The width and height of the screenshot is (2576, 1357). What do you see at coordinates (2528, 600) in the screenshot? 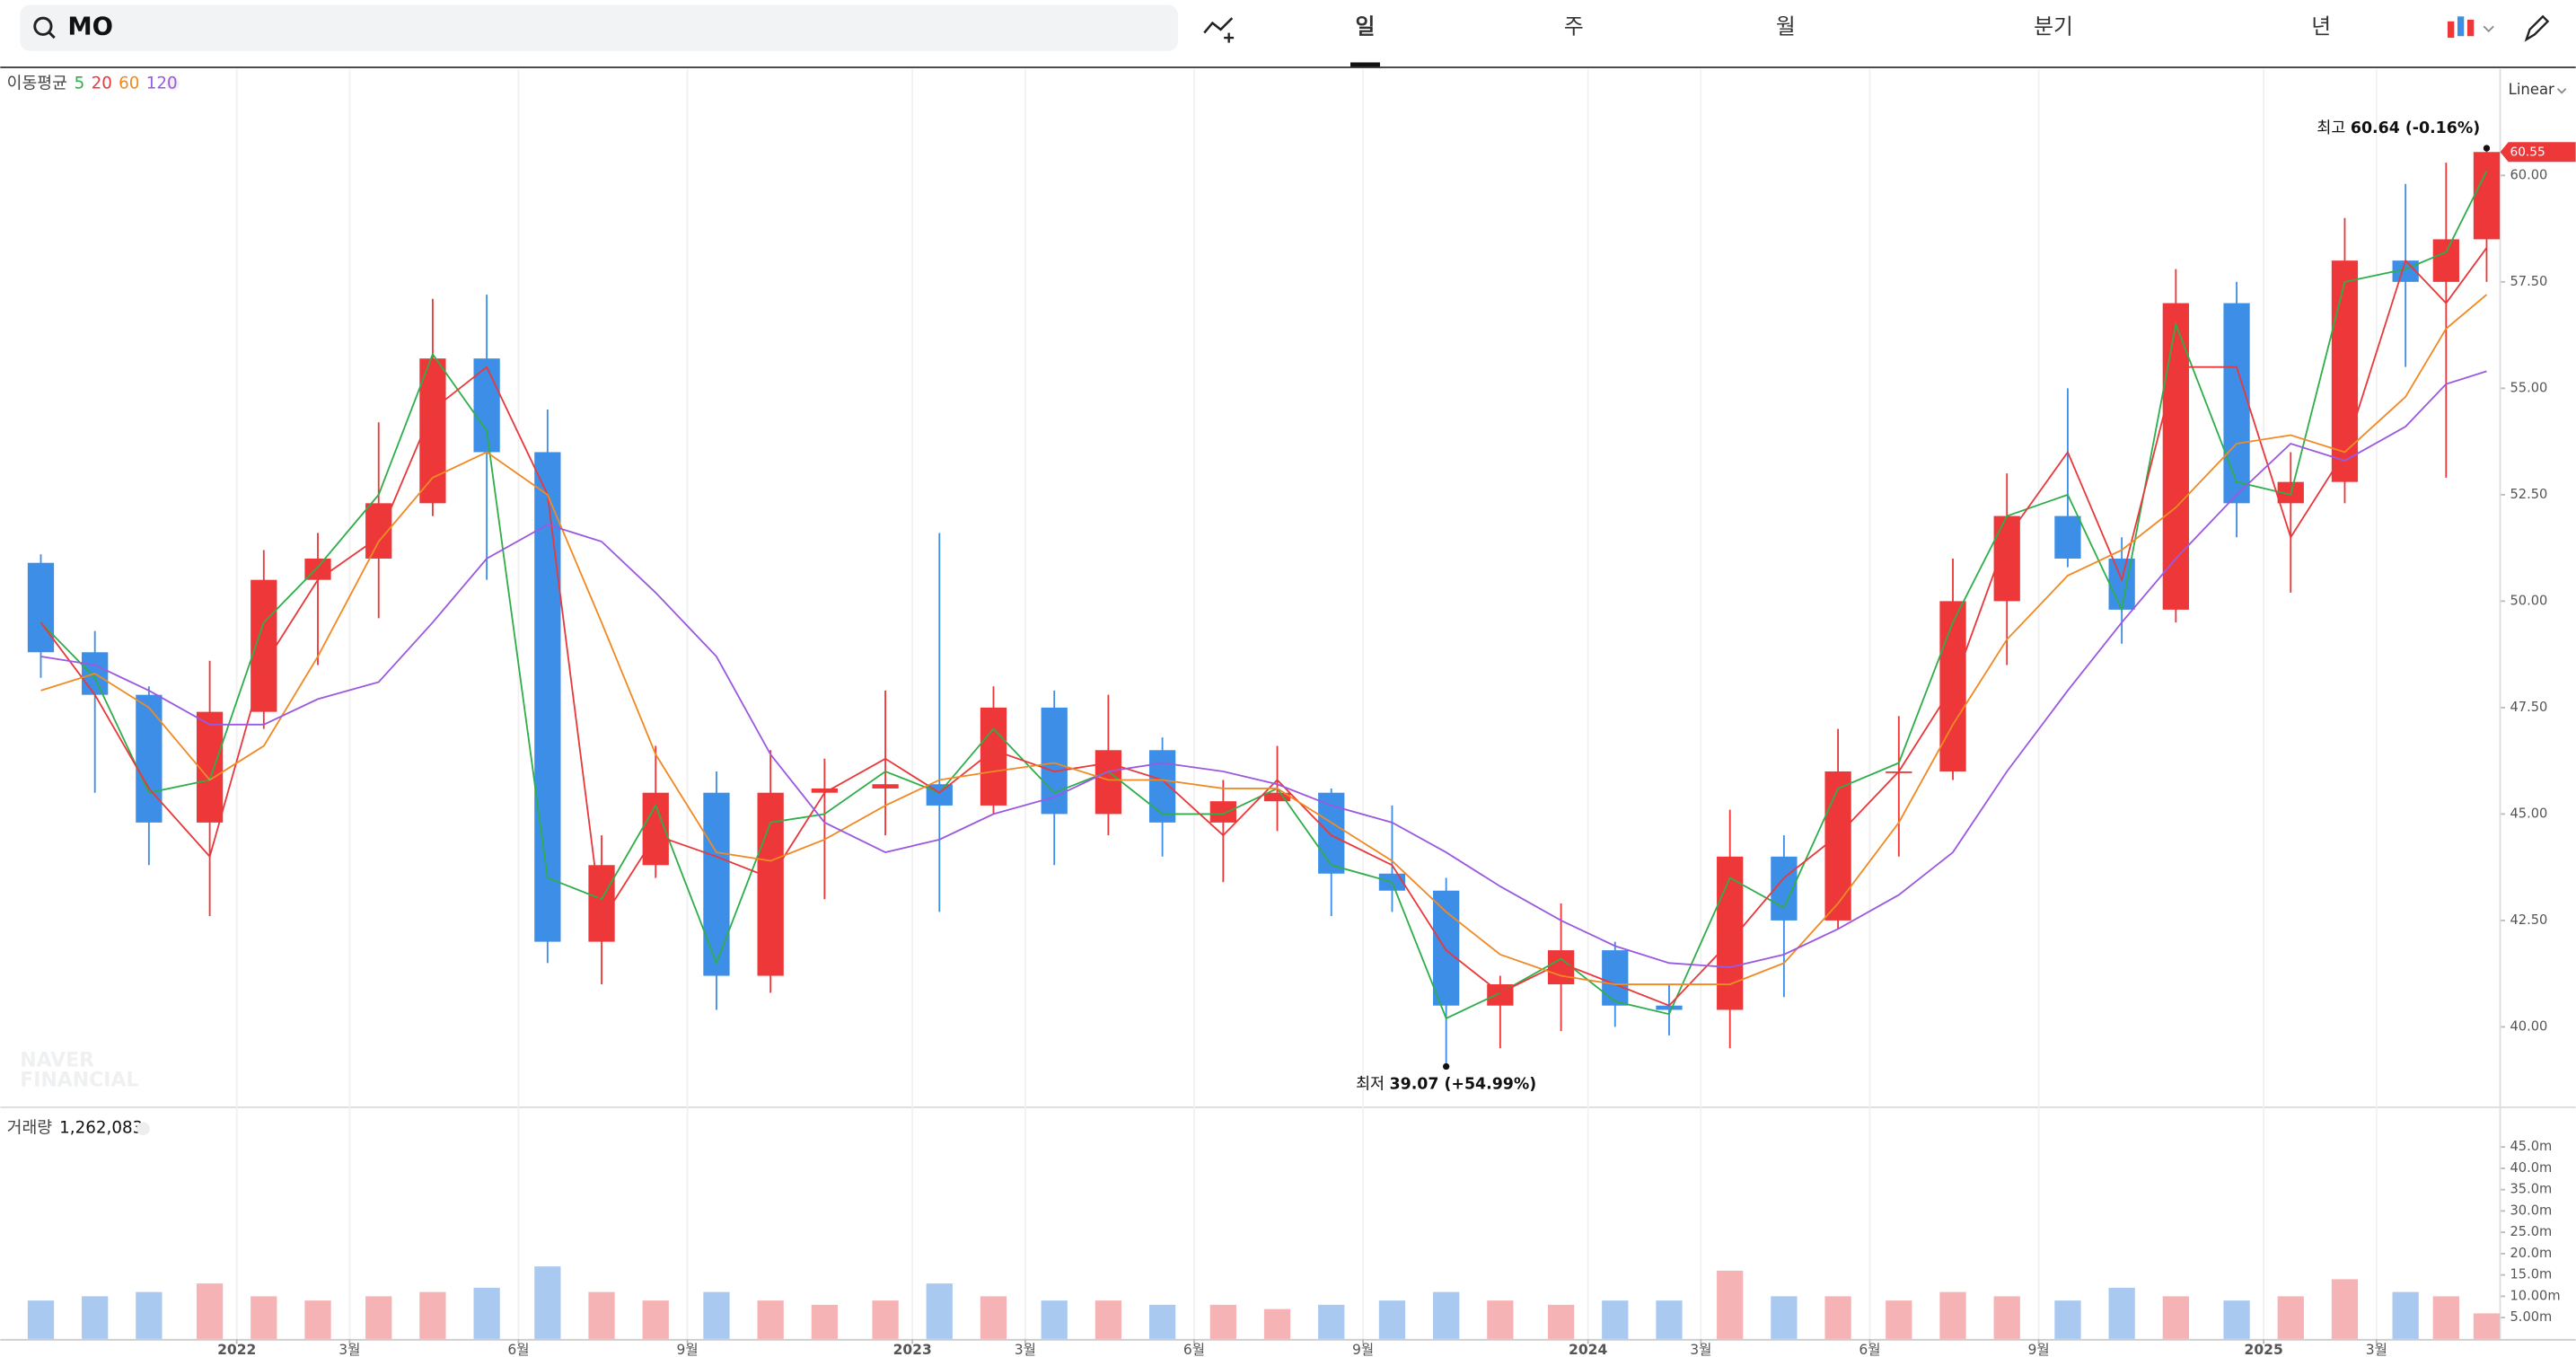
I see `y-tick-label: 50.00` at bounding box center [2528, 600].